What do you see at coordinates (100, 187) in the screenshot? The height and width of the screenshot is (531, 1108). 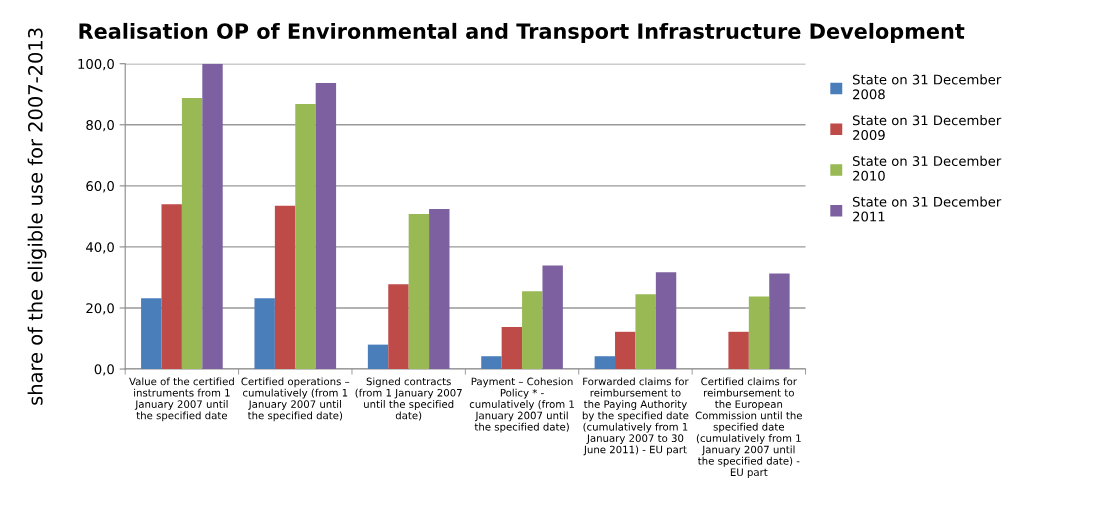 I see `y-tick-label: 60,0` at bounding box center [100, 187].